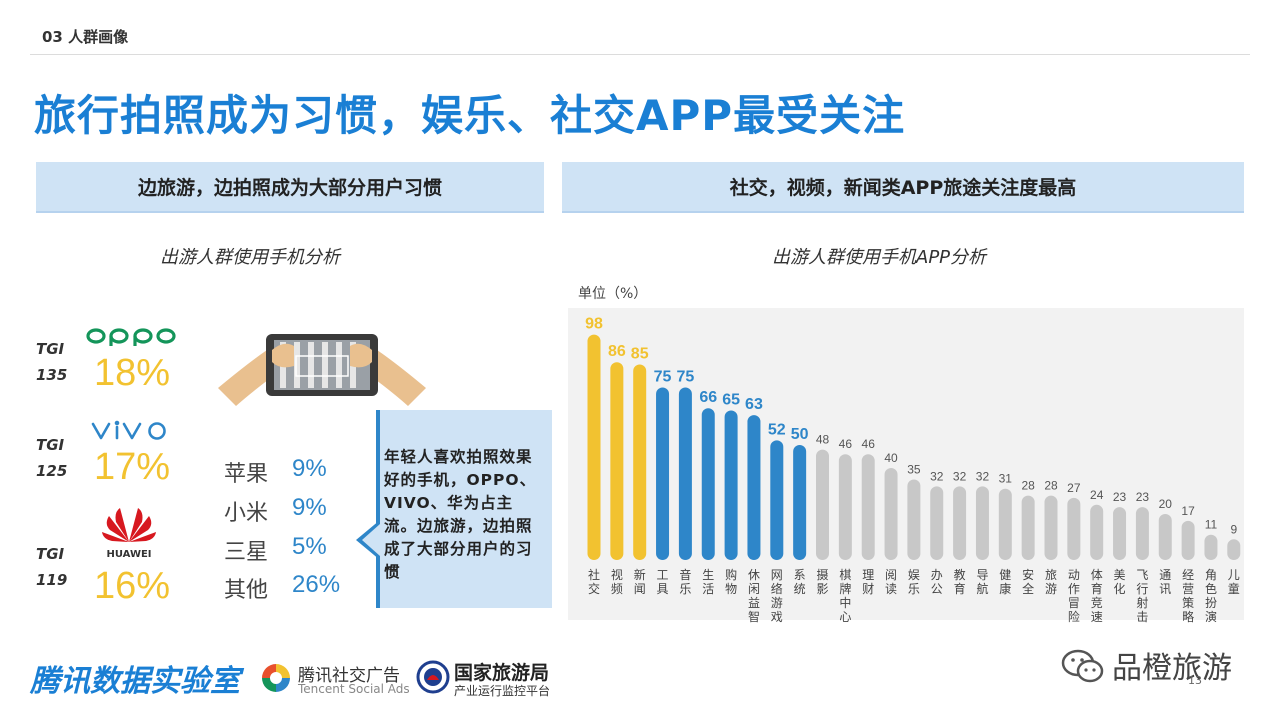  Describe the element at coordinates (85, 37) in the screenshot. I see `section-label: 03 人群画像` at that location.